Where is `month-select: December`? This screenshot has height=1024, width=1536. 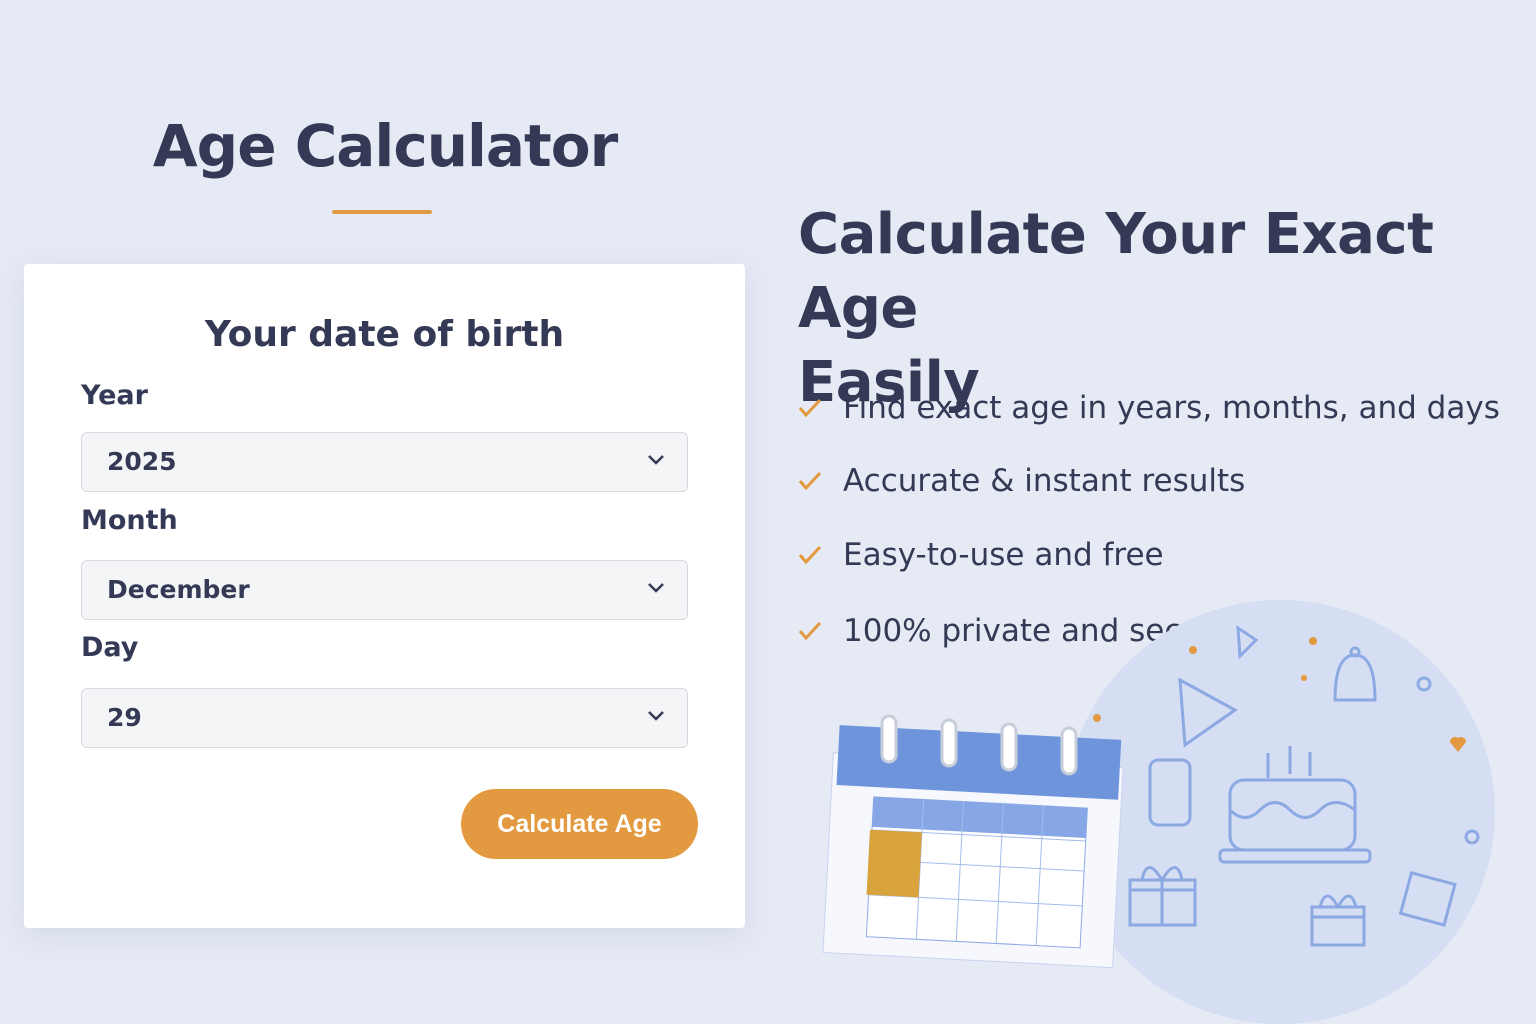 month-select: December is located at coordinates (384, 590).